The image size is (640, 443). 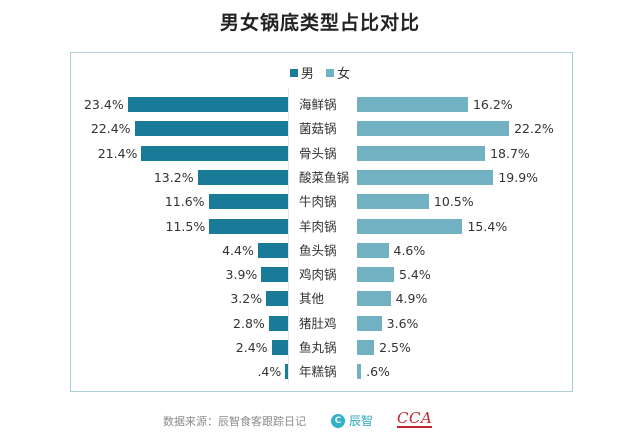 I want to click on legend-swatch-male, so click(x=293, y=72).